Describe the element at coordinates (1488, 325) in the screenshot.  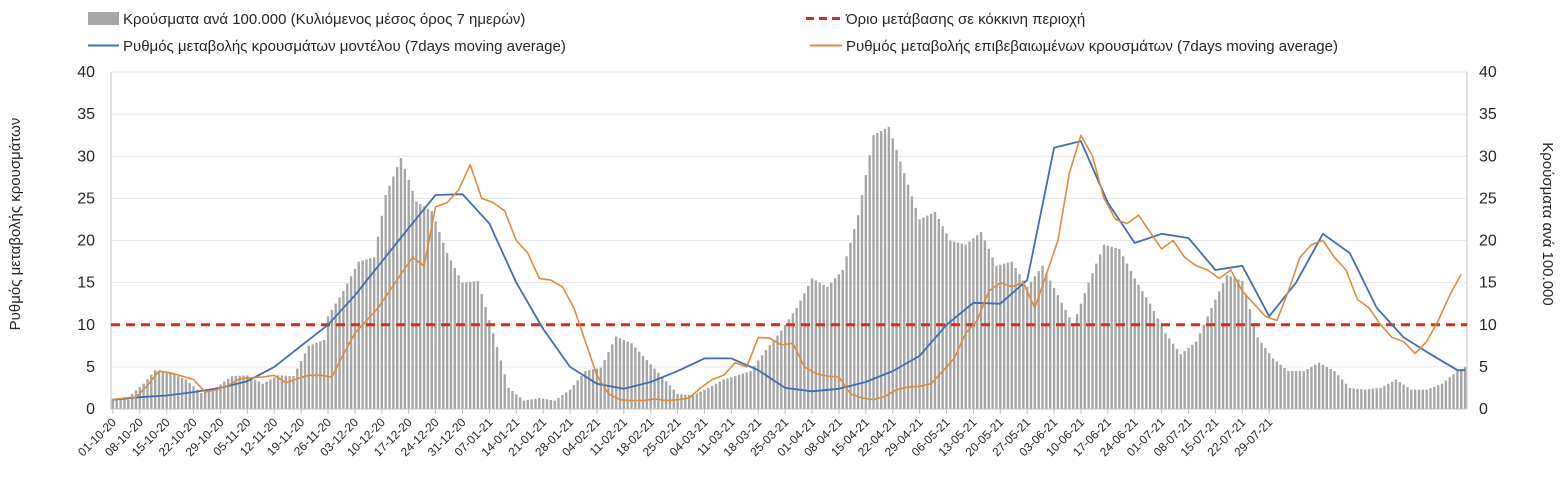
I see `y-tick-label-right: 10` at that location.